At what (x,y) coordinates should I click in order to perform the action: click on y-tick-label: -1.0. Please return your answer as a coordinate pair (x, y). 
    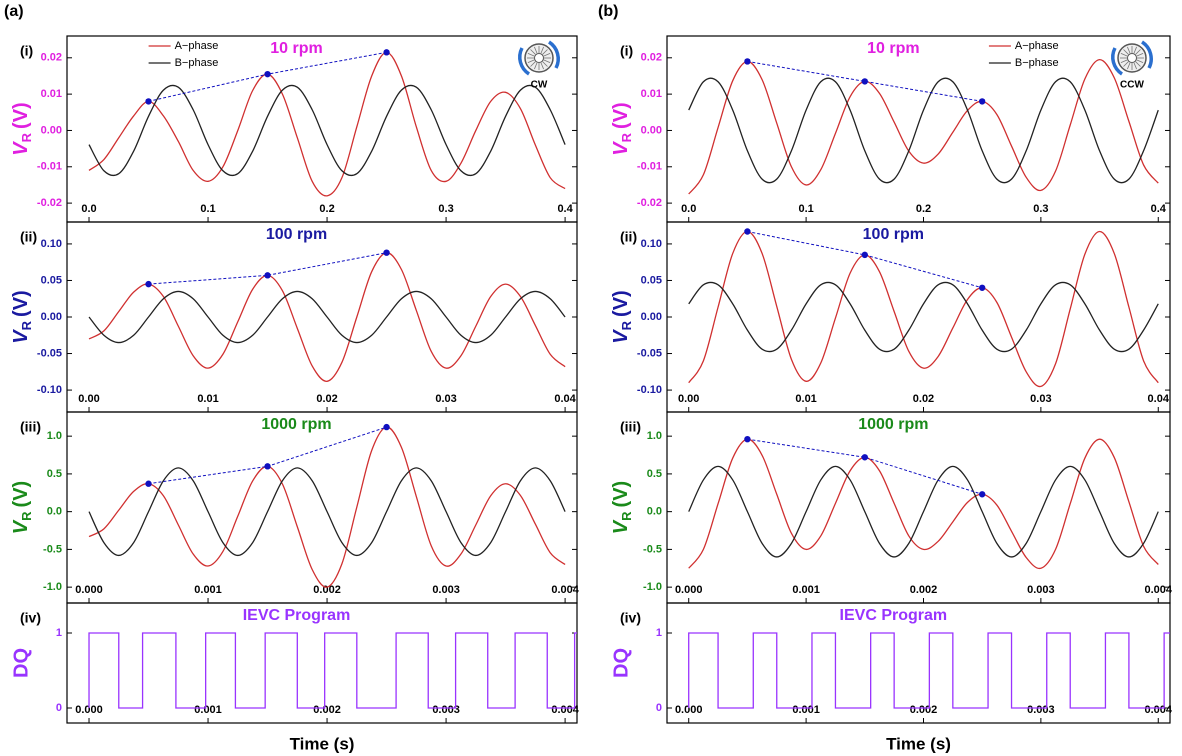
    Looking at the image, I should click on (52, 587).